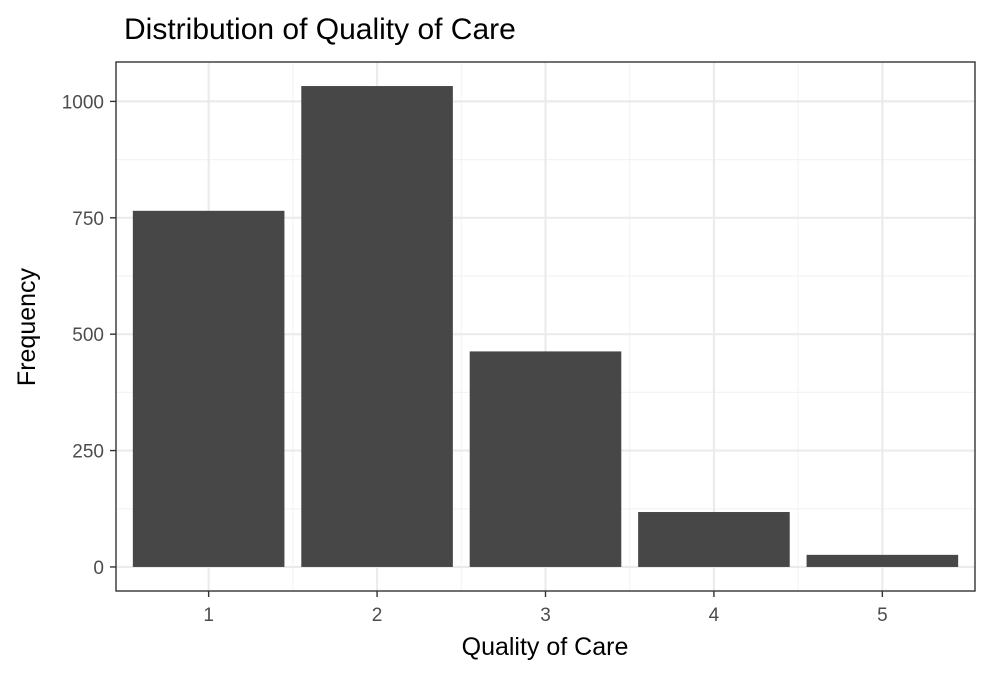  Describe the element at coordinates (27, 326) in the screenshot. I see `y-axis-title: Frequency` at that location.